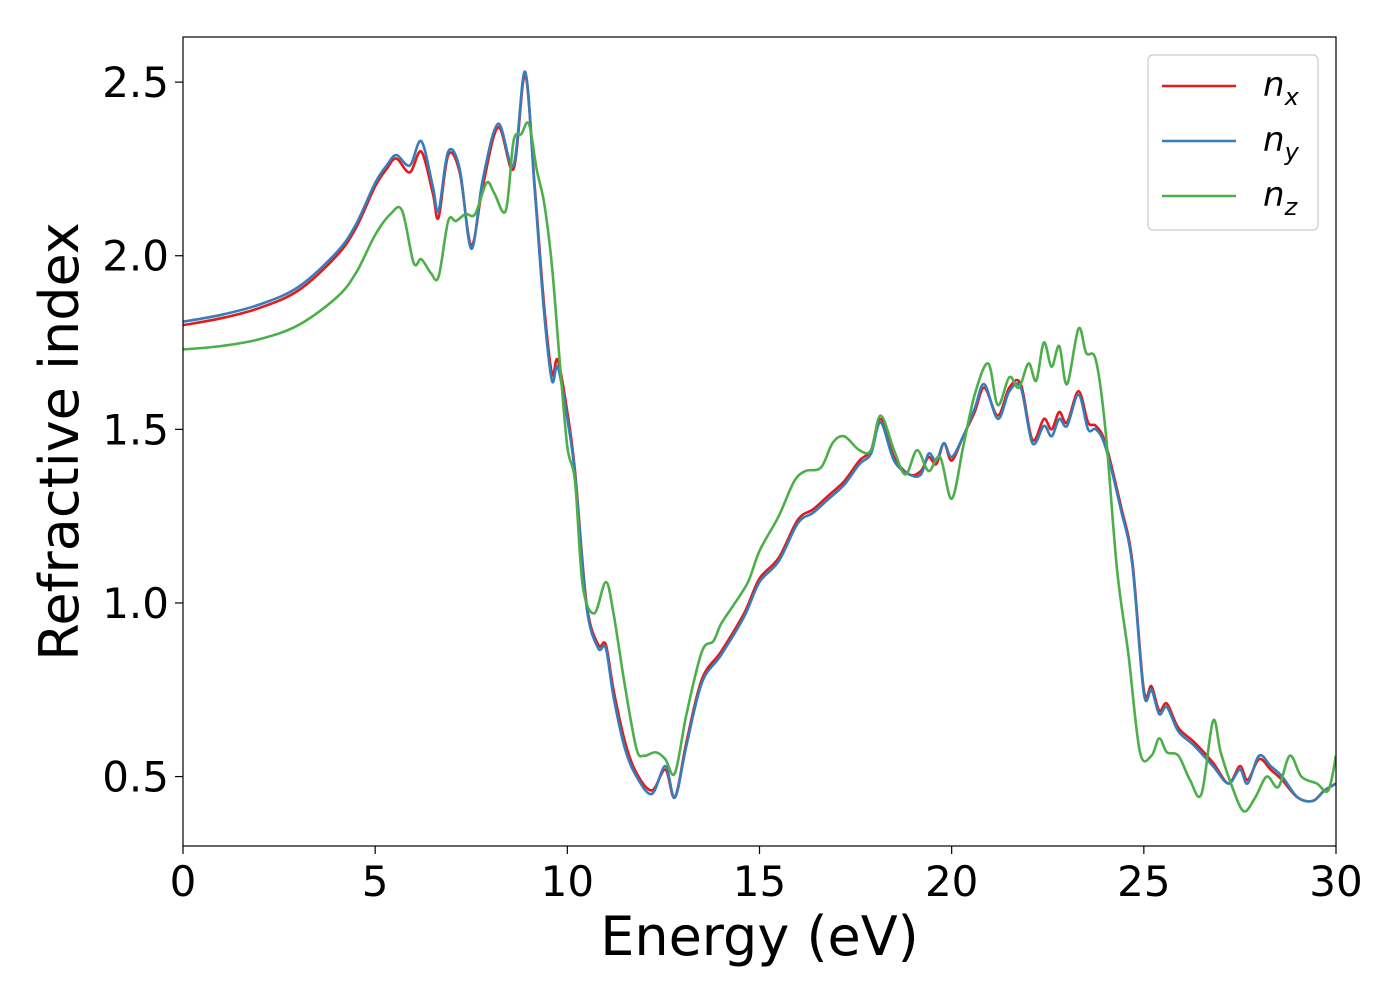  Describe the element at coordinates (135, 777) in the screenshot. I see `y-tick-label: 0.5` at that location.